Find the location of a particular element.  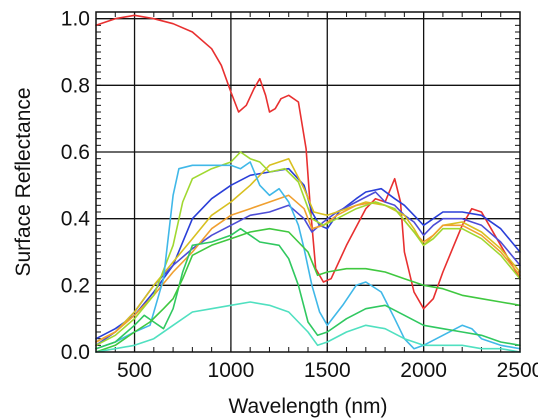

y-tick-label: 0.4 is located at coordinates (76, 219).